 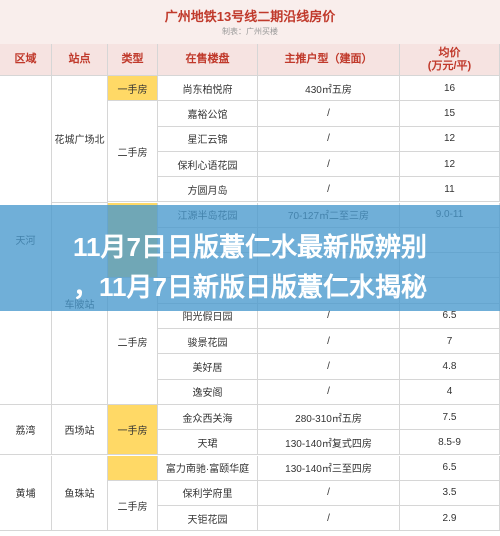 What do you see at coordinates (450, 342) in the screenshot?
I see `price-cell: 7` at bounding box center [450, 342].